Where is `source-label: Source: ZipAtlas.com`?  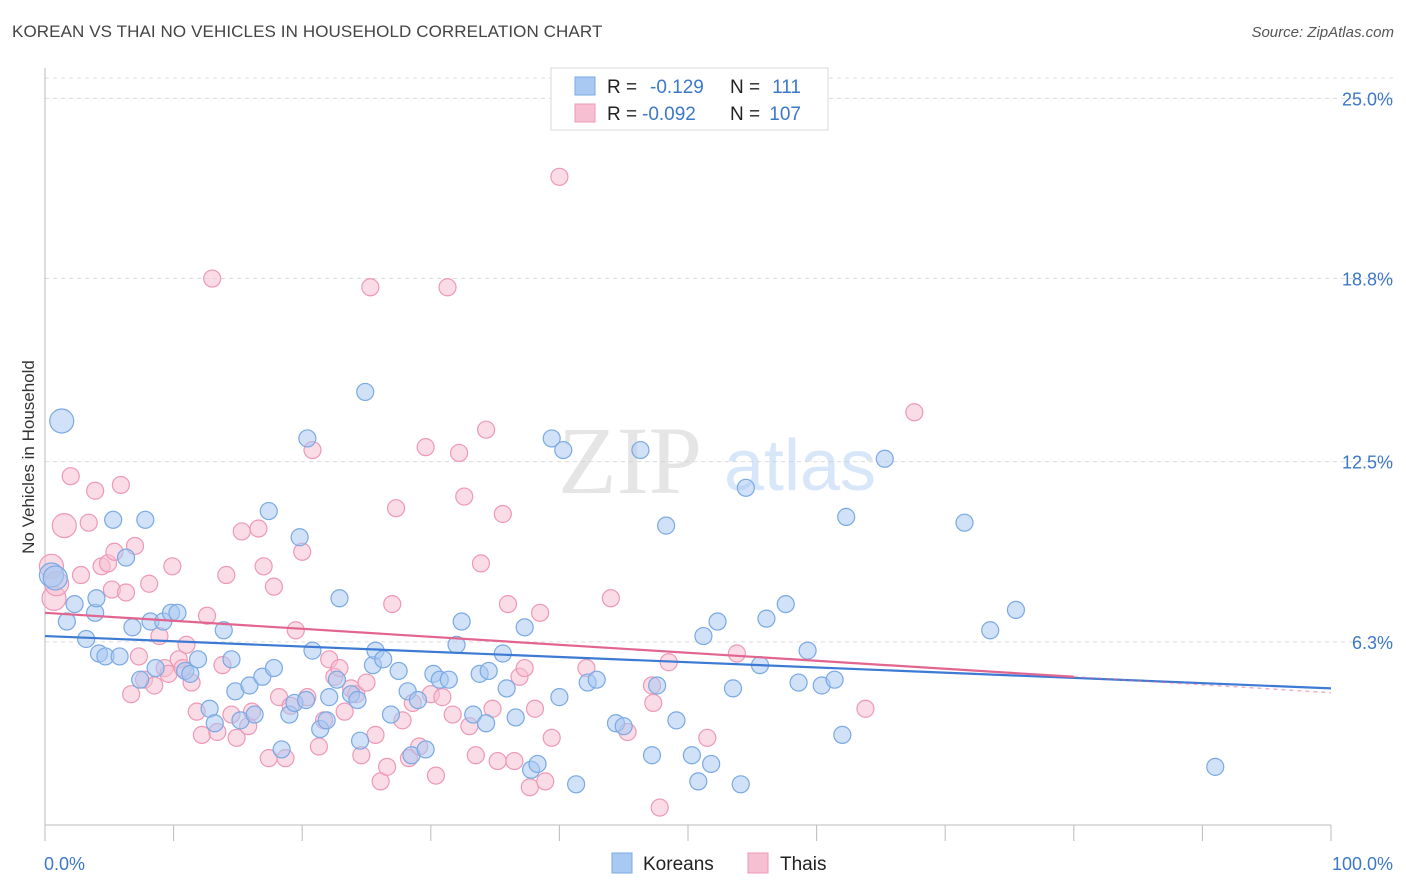 source-label: Source: ZipAtlas.com is located at coordinates (1322, 32).